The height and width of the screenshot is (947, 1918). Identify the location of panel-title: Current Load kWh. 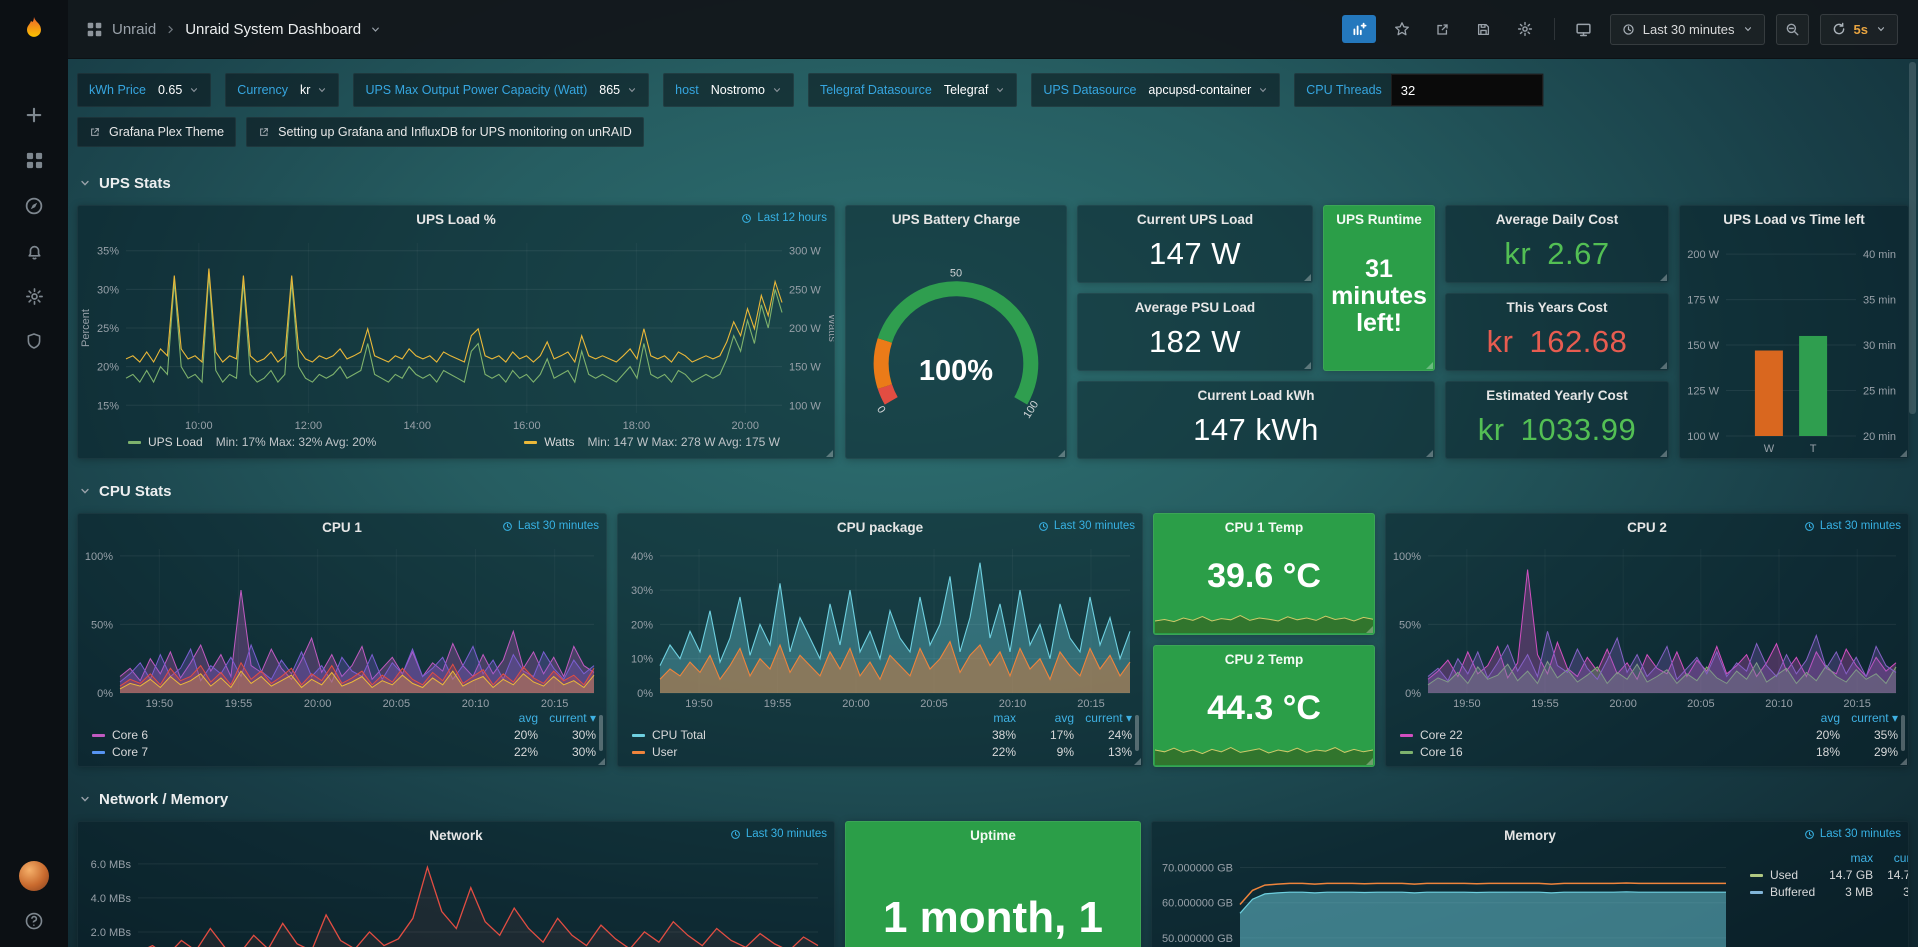
(1256, 395).